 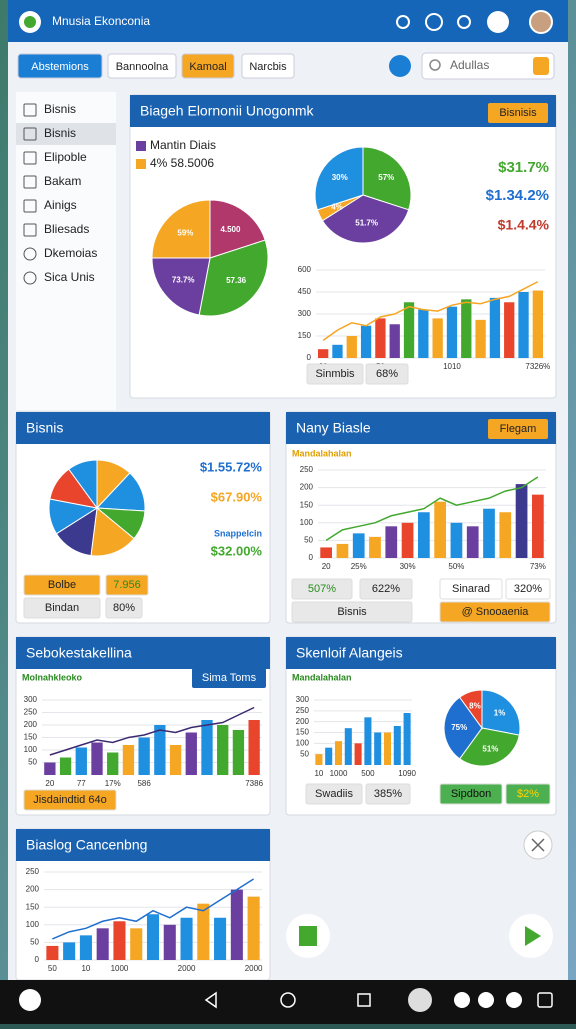 I want to click on sidebar-item: Sica Unis, so click(x=69, y=277).